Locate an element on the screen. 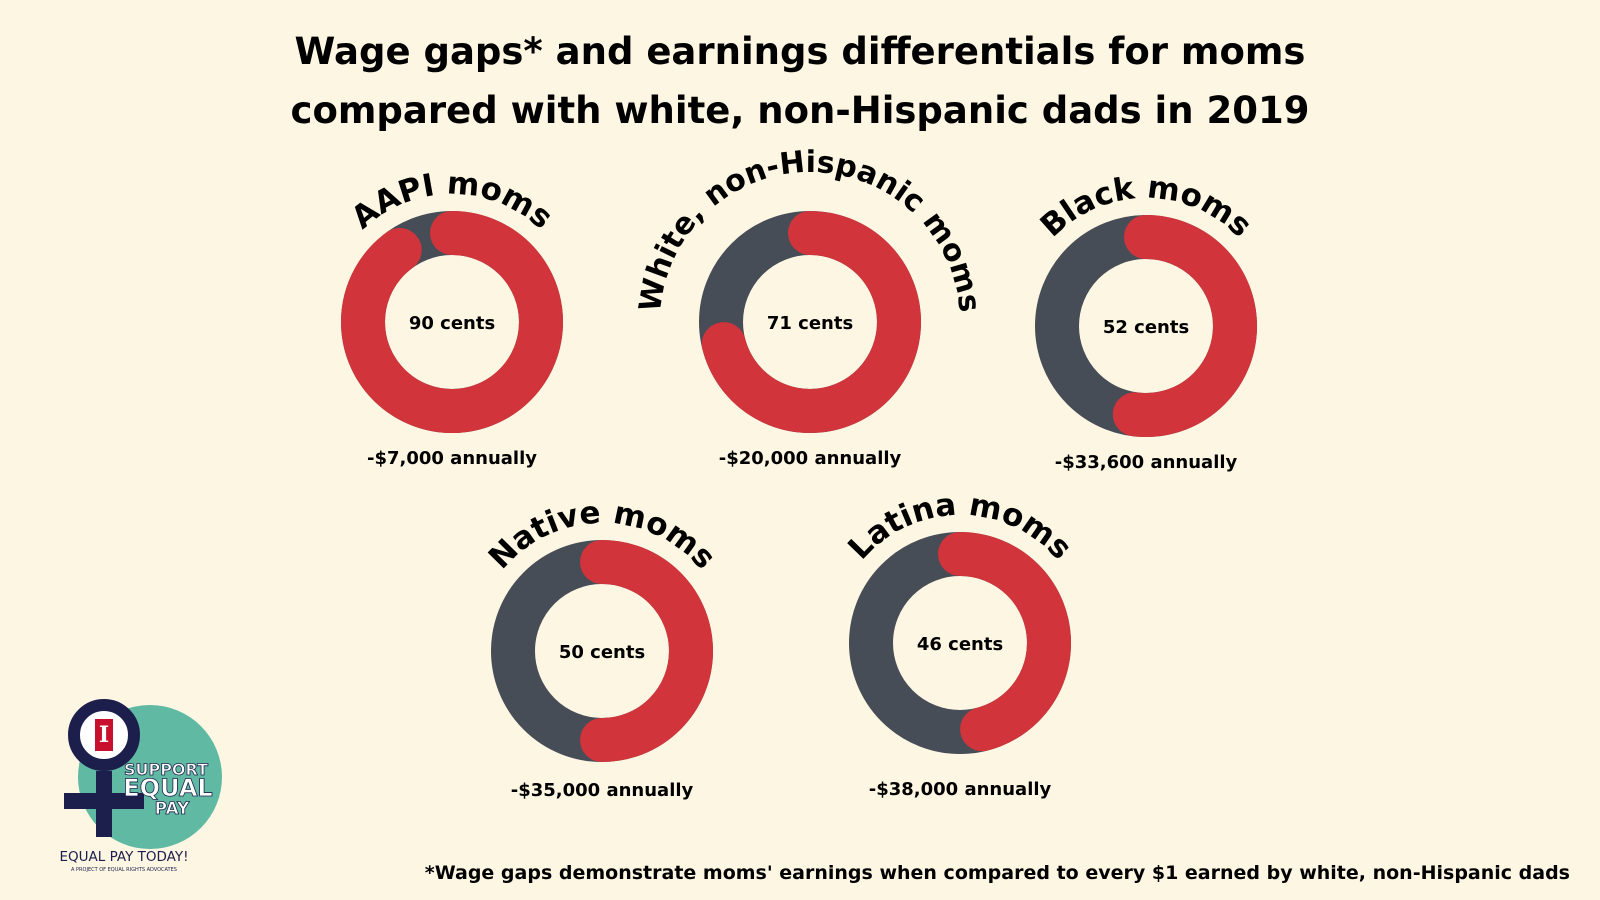  annual-label: -$33,600 annually is located at coordinates (1146, 462).